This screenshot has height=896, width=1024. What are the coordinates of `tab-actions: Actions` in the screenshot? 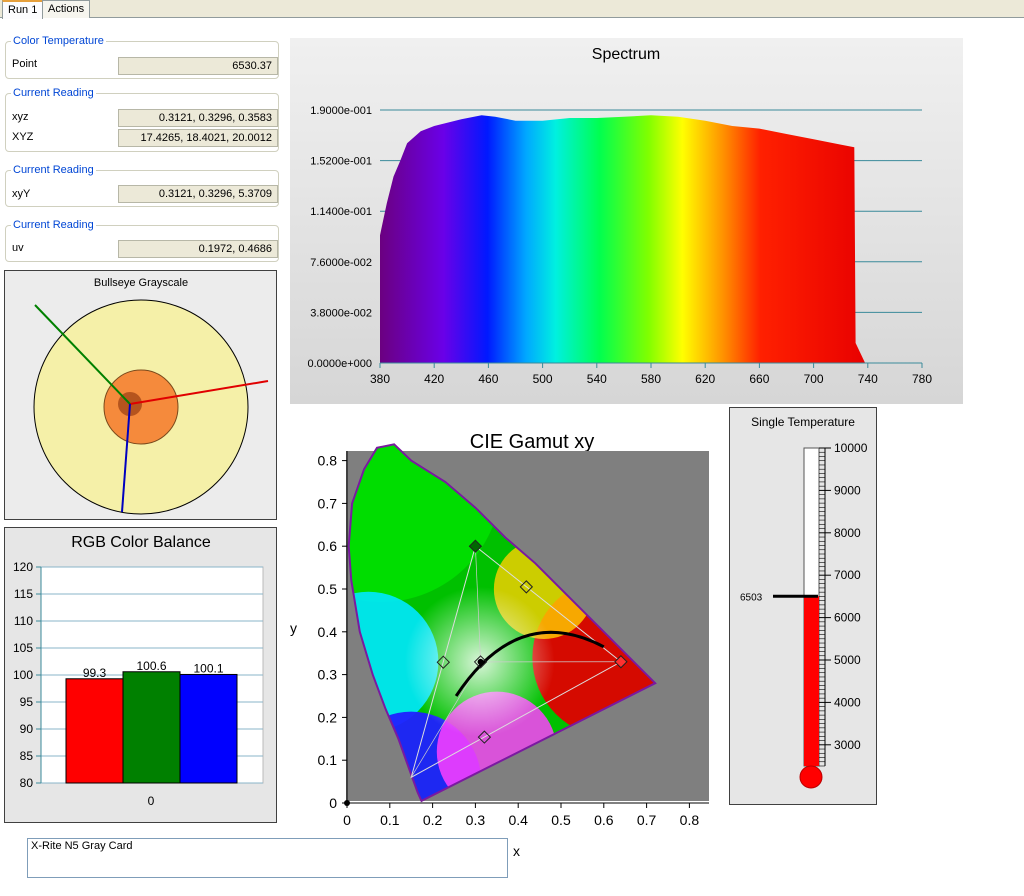 It's located at (66, 9).